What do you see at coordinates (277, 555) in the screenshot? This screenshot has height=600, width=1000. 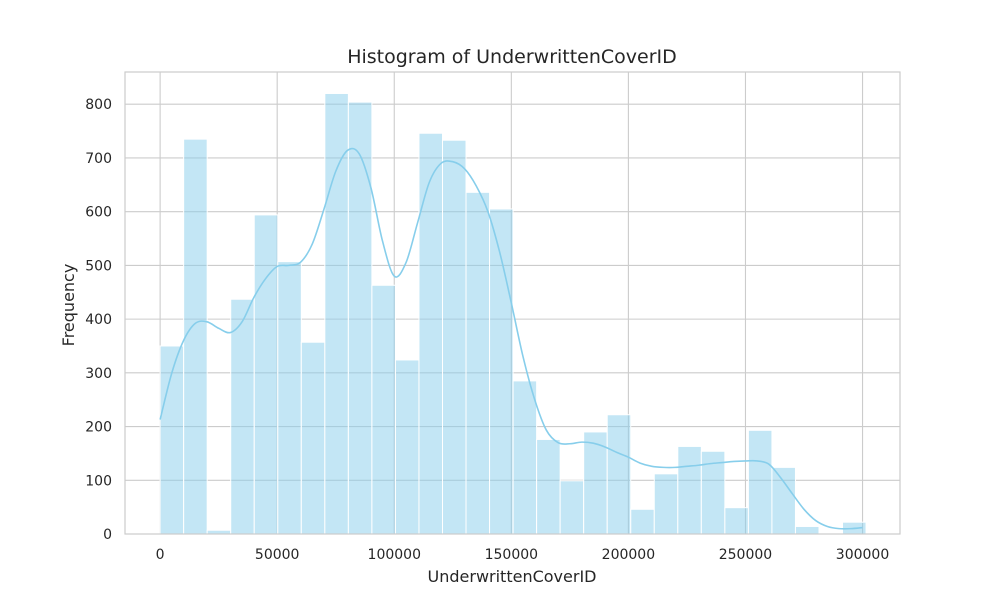 I see `x-tick-label: 50000` at bounding box center [277, 555].